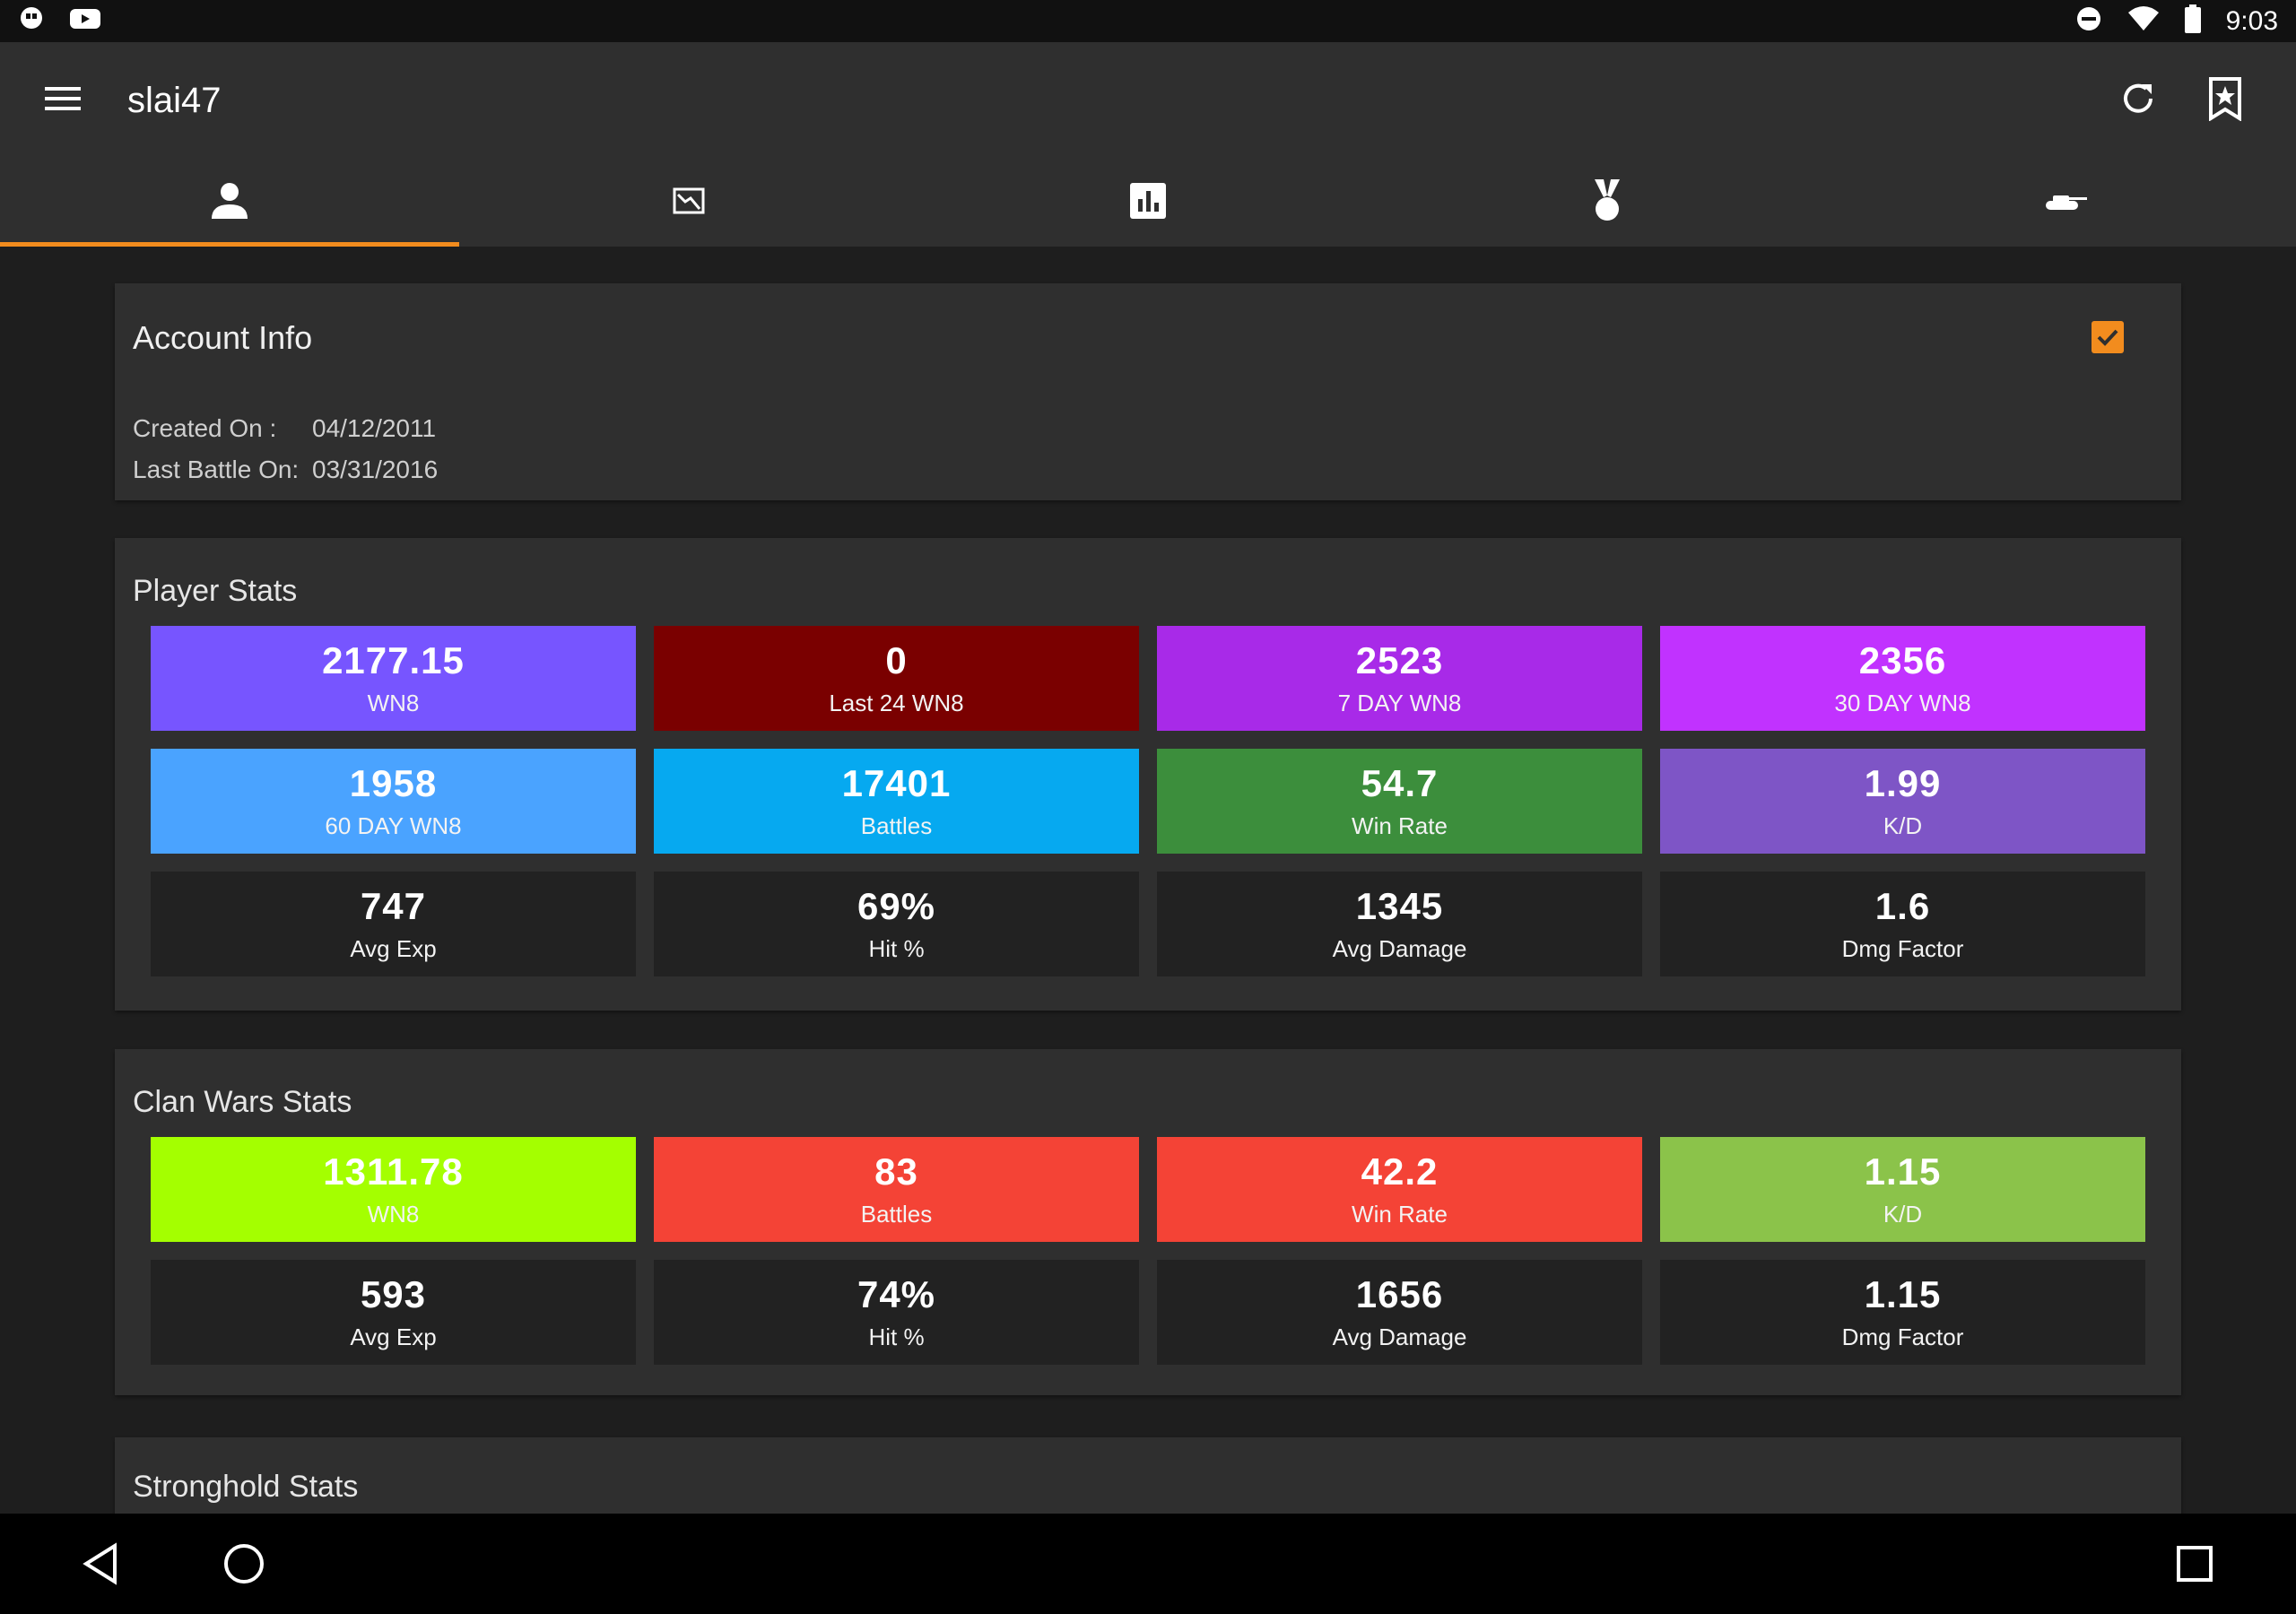 This screenshot has height=1614, width=2296. What do you see at coordinates (2088, 21) in the screenshot?
I see `do-not-disturb-icon` at bounding box center [2088, 21].